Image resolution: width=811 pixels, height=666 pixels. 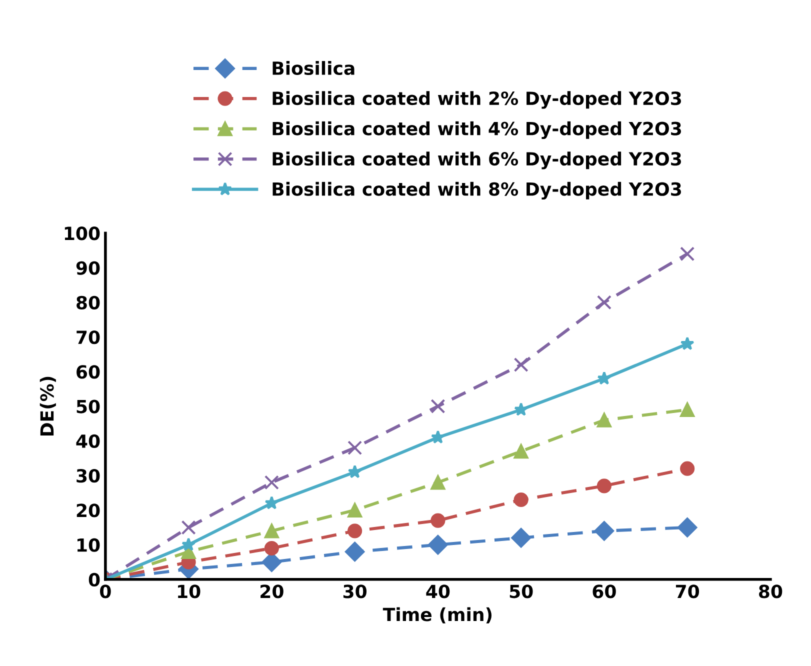 What do you see at coordinates (48, 406) in the screenshot?
I see `y-axis-title: DE(%)` at bounding box center [48, 406].